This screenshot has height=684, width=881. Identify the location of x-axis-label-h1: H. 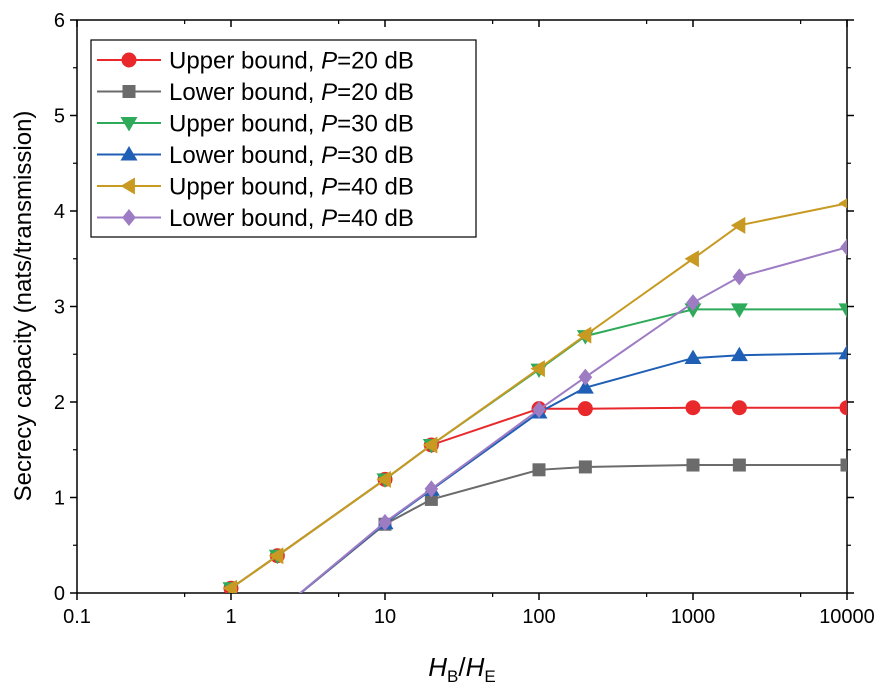
(437, 667).